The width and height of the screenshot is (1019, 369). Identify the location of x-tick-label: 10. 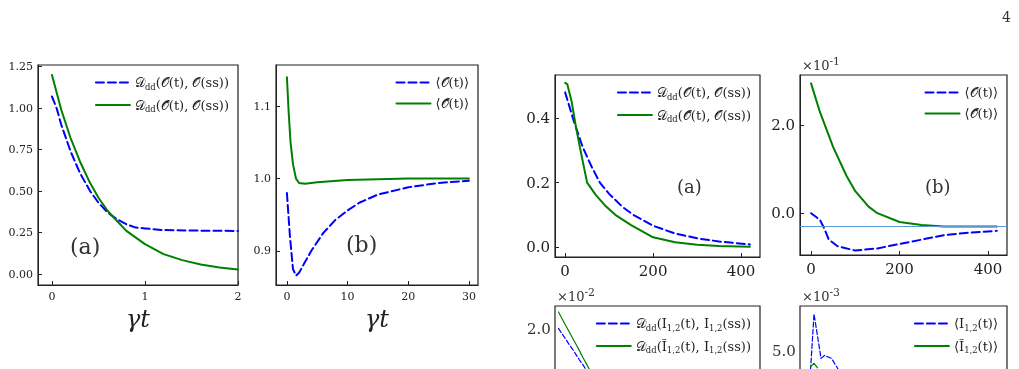
(347, 296).